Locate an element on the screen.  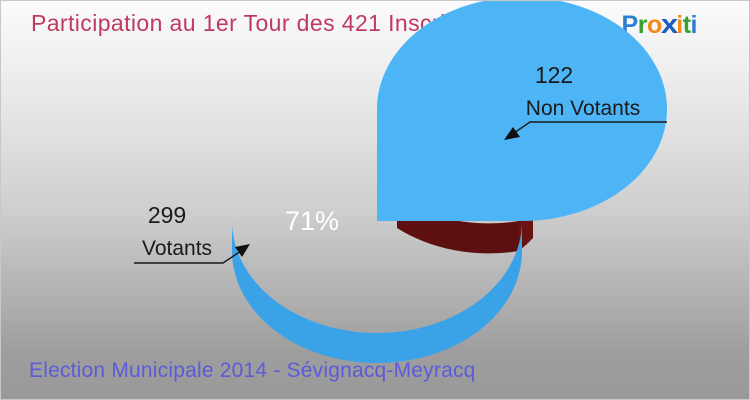
callout-votants-leader is located at coordinates (188, 257).